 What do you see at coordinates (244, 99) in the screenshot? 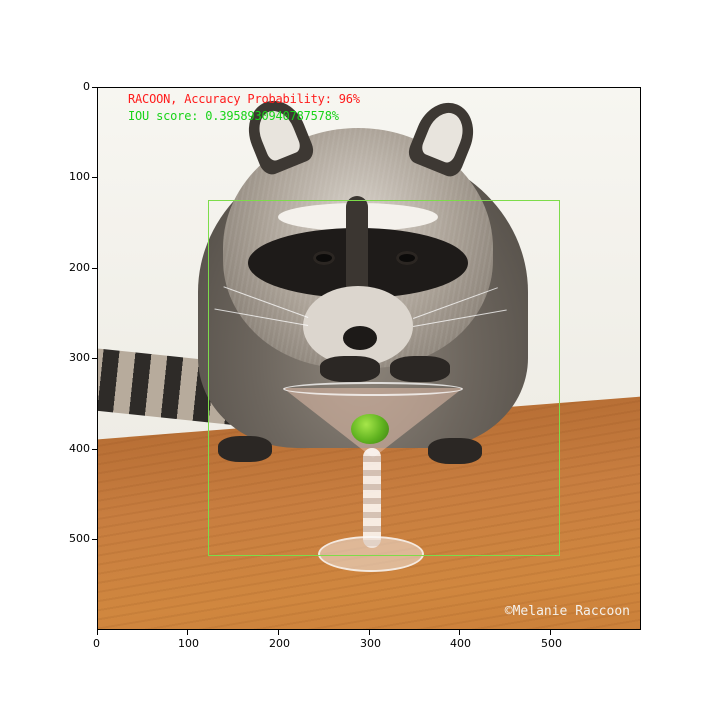
I see `class-probability-label: RACOON, Accuracy Probability: 96%` at bounding box center [244, 99].